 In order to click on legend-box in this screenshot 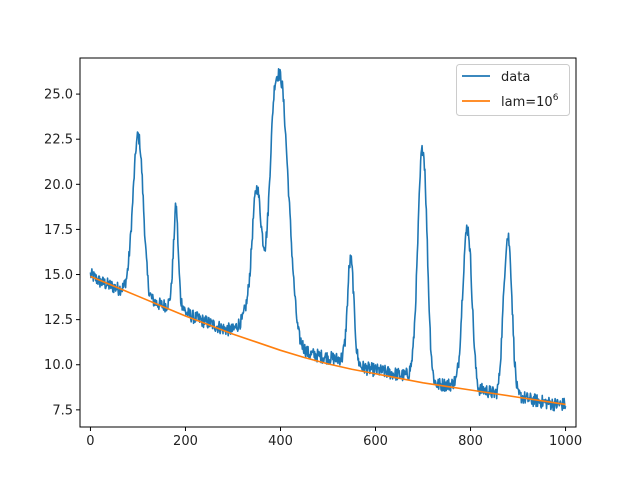, I will do `click(513, 90)`.